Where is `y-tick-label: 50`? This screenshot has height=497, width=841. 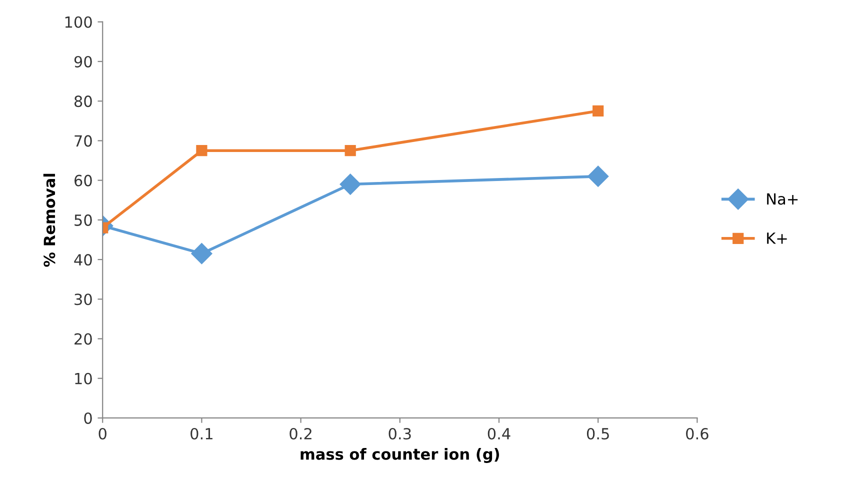 y-tick-label: 50 is located at coordinates (83, 220).